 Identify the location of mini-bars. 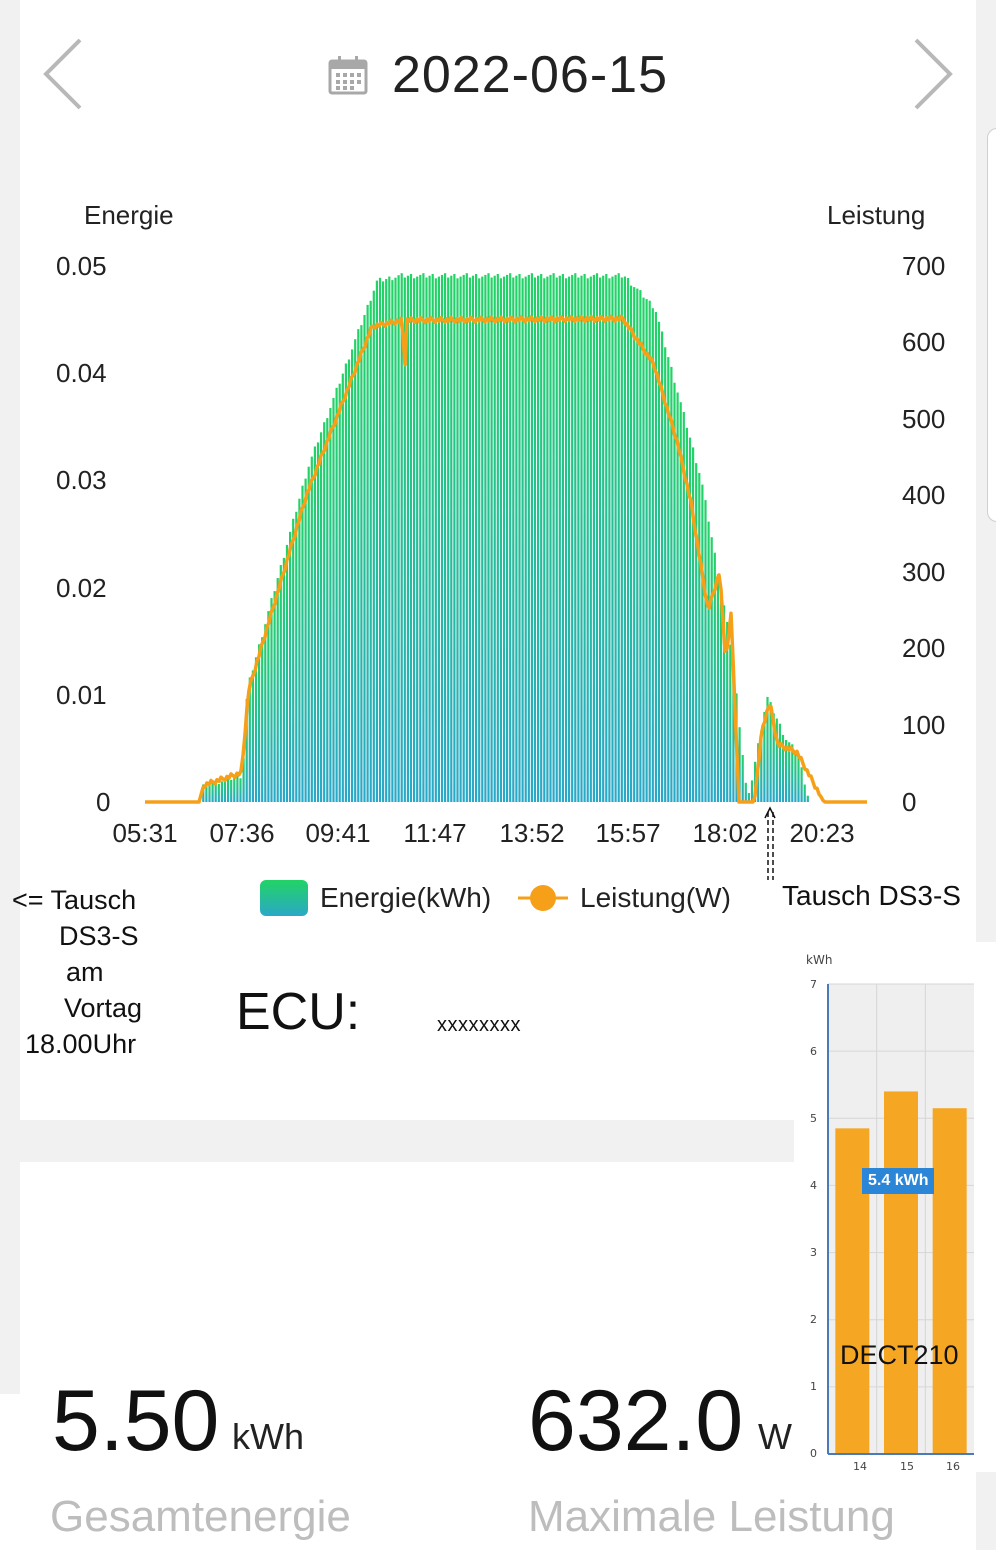
(901, 1272).